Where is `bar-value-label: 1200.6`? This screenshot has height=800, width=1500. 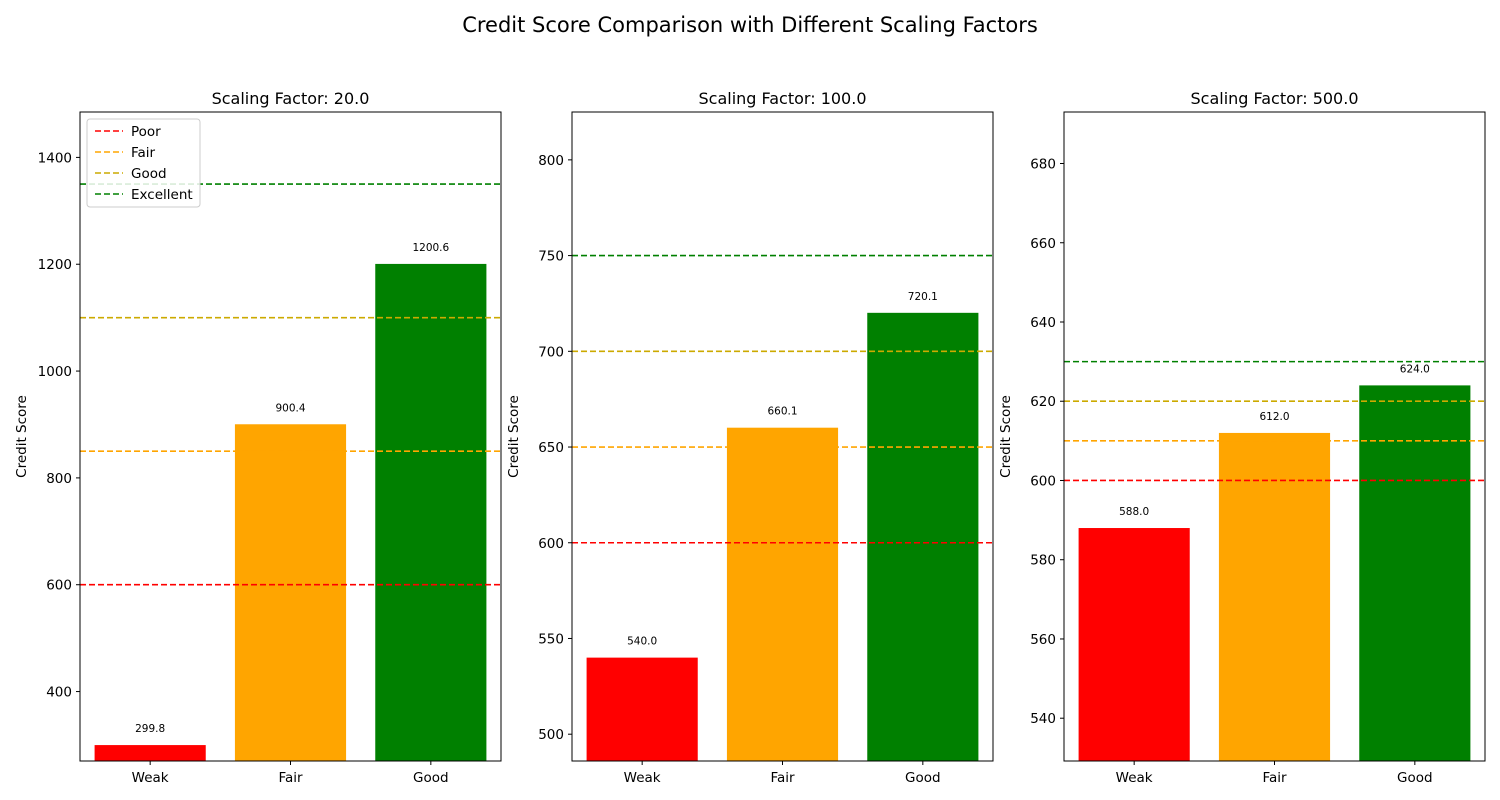 bar-value-label: 1200.6 is located at coordinates (430, 248).